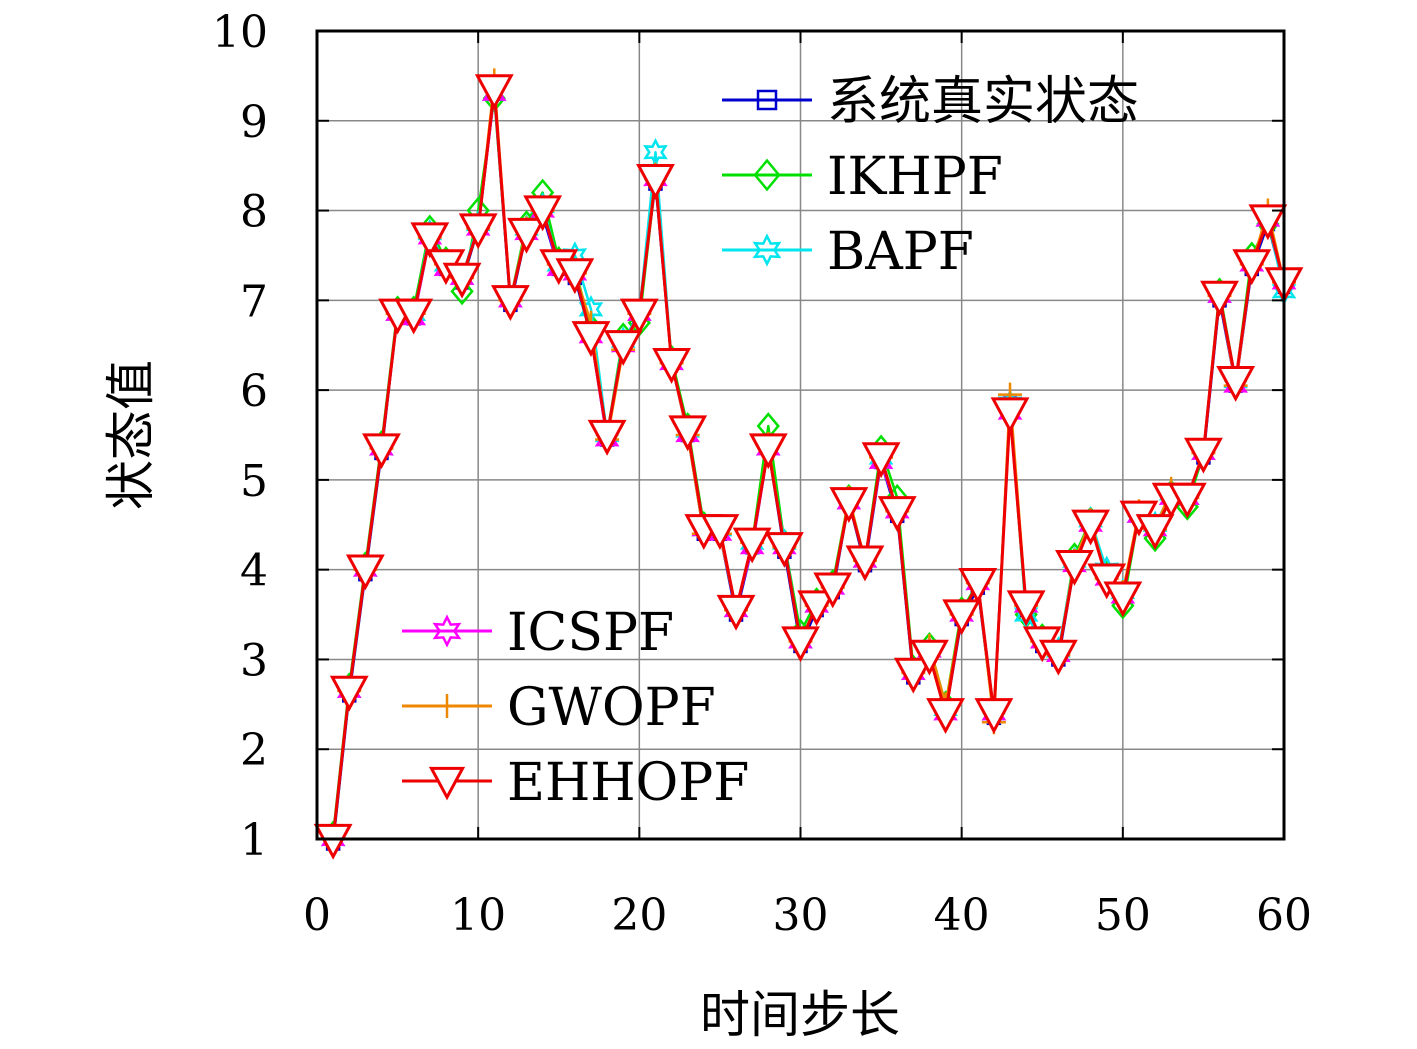  Describe the element at coordinates (317, 915) in the screenshot. I see `x-tick-label: 0` at that location.